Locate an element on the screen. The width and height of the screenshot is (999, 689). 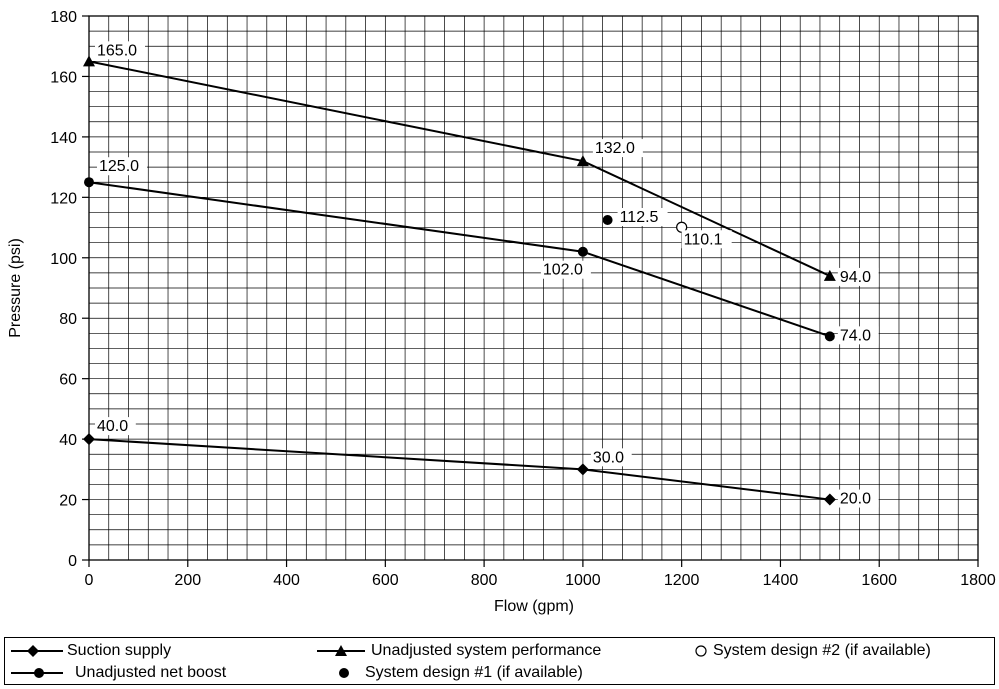
data-label: 94.0 is located at coordinates (855, 277).